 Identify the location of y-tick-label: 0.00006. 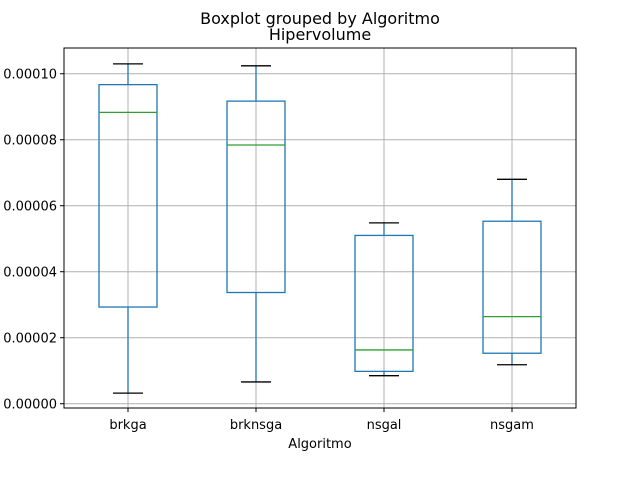
(30, 207).